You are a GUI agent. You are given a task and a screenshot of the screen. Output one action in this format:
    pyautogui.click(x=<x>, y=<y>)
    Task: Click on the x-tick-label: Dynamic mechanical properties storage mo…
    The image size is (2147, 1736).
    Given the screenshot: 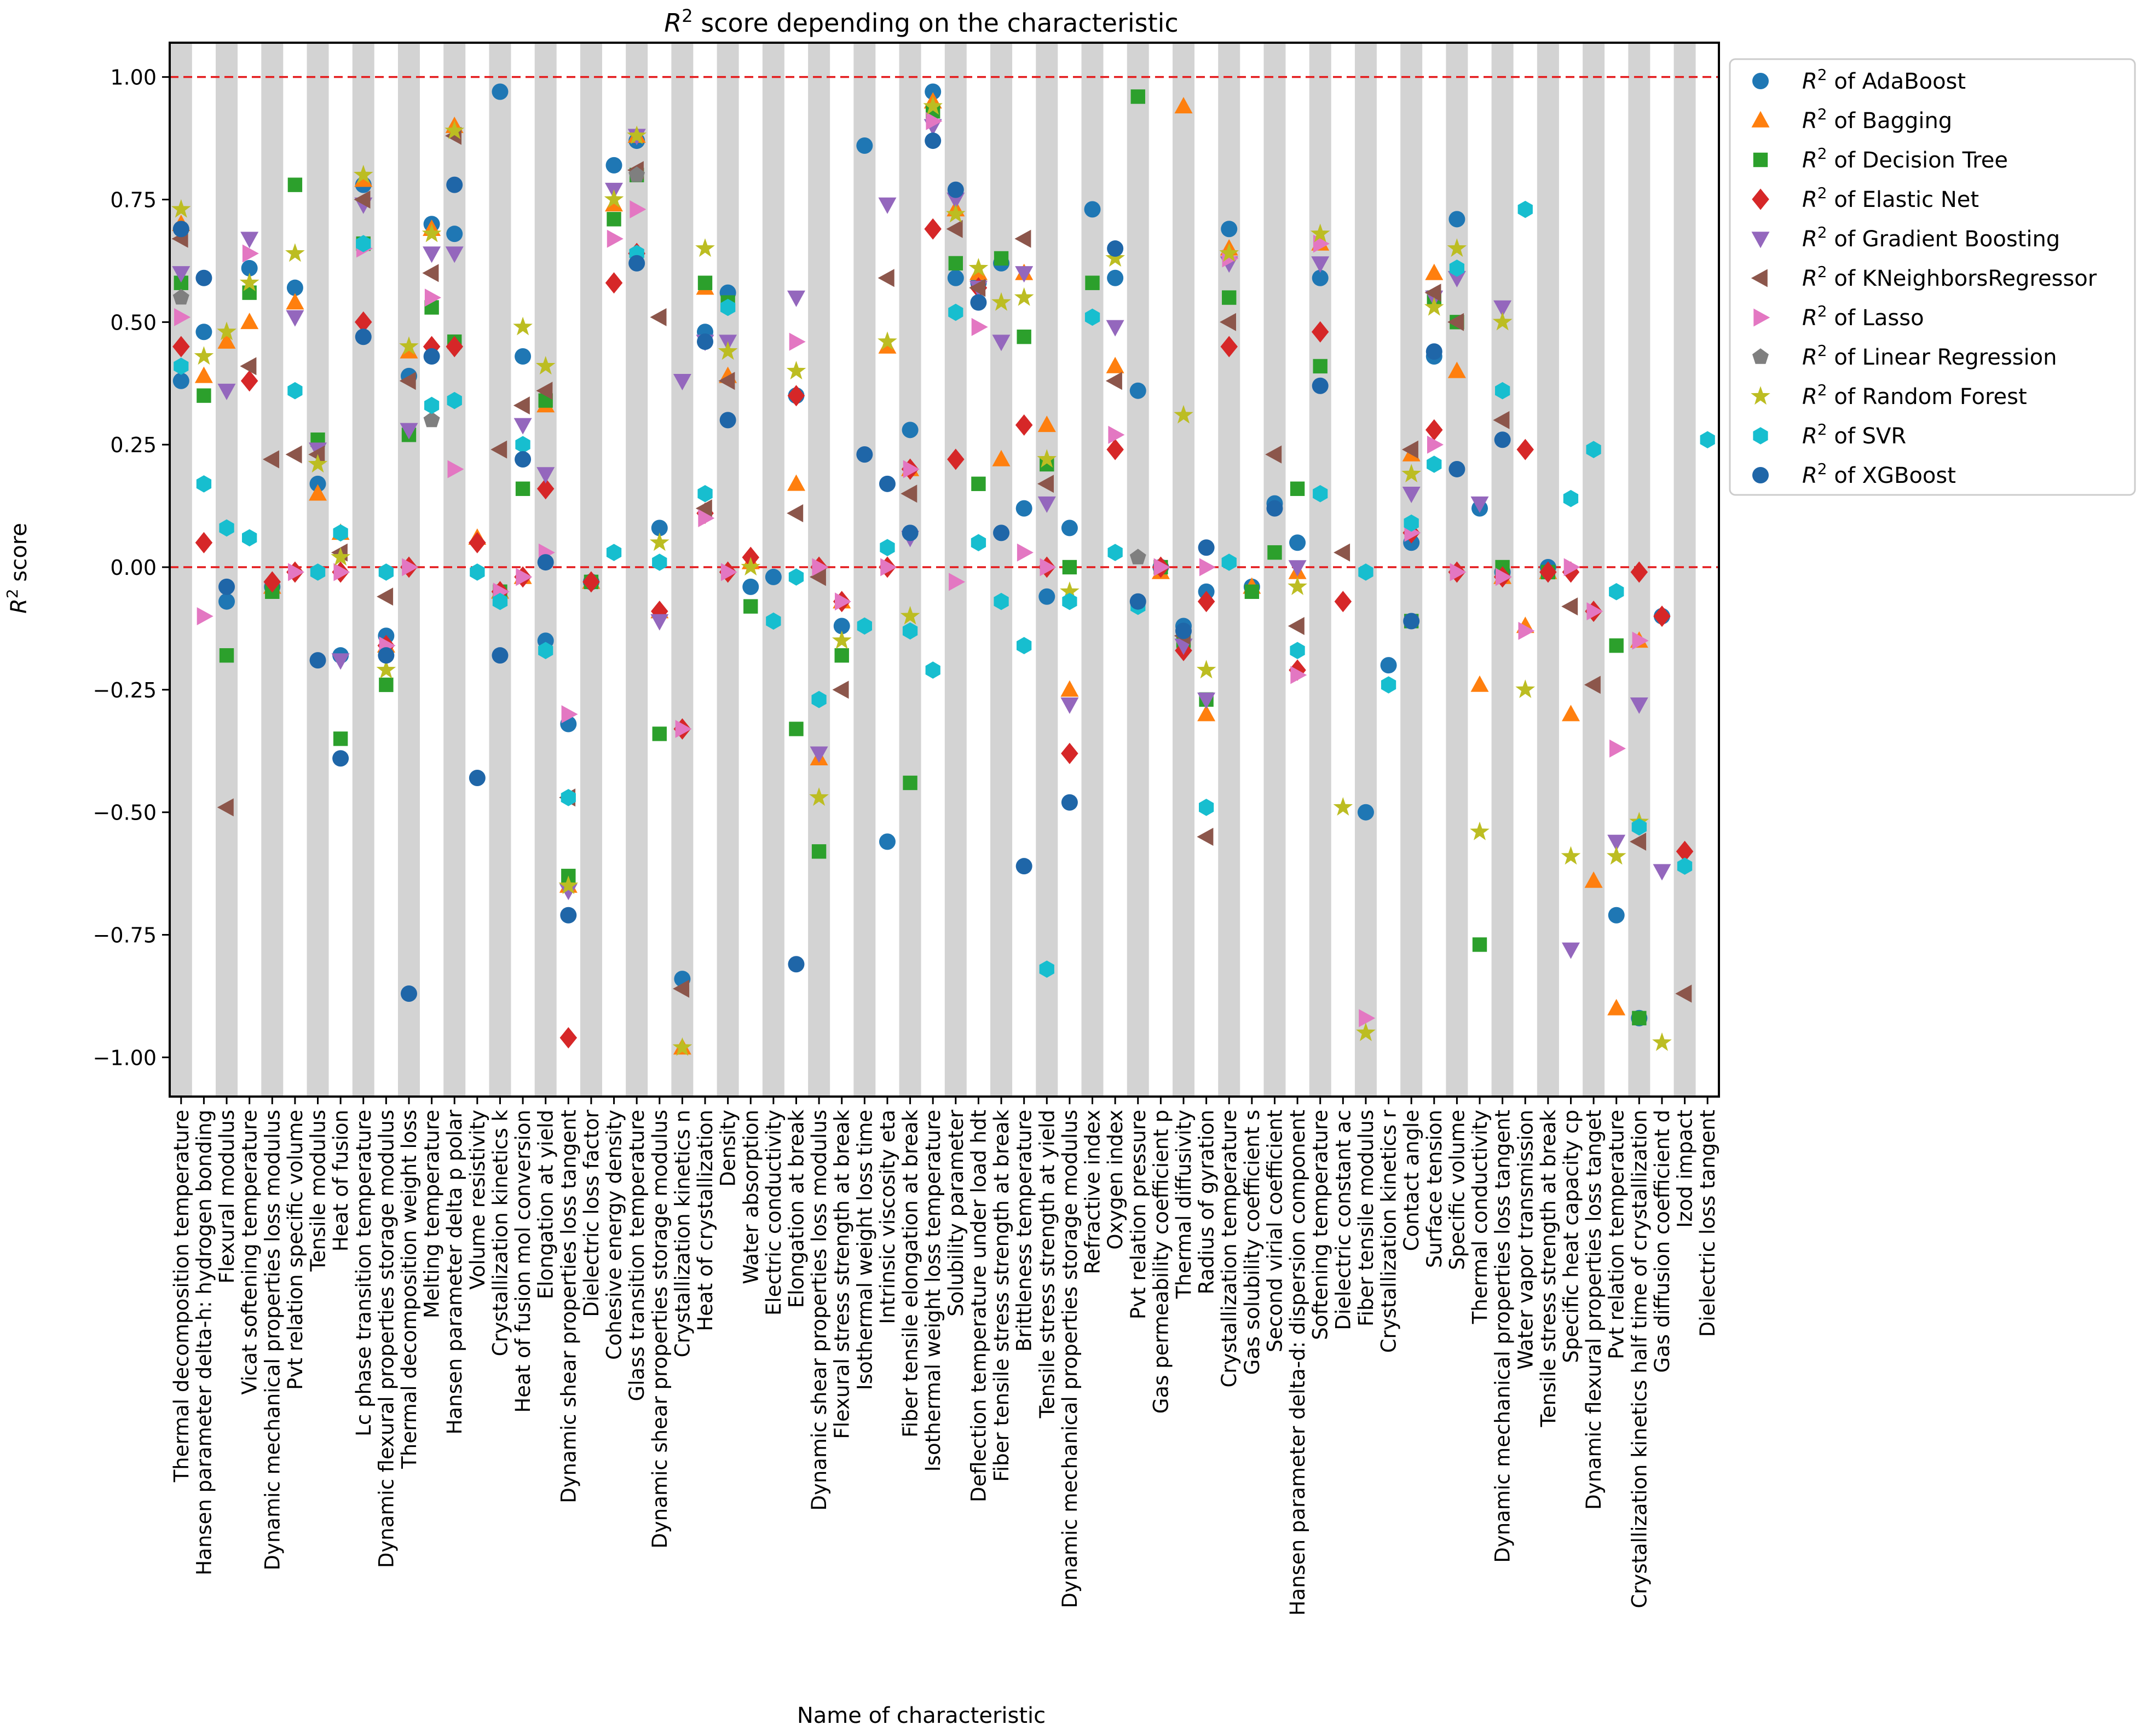 What is the action you would take?
    pyautogui.click(x=1070, y=1359)
    